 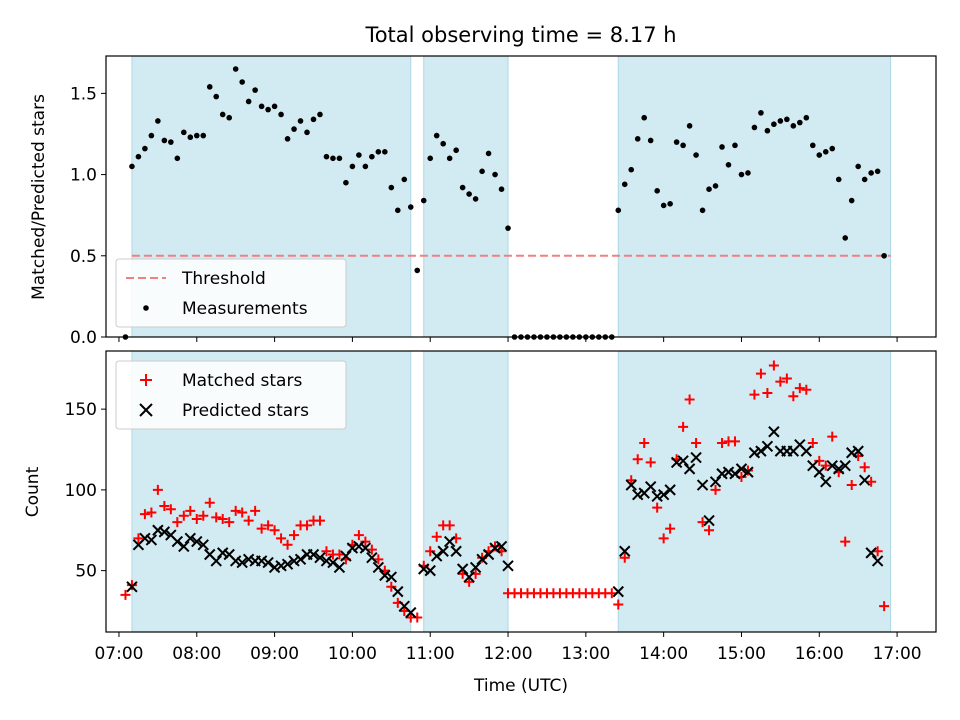 What do you see at coordinates (520, 686) in the screenshot?
I see `x-axis-label: Time (UTC)` at bounding box center [520, 686].